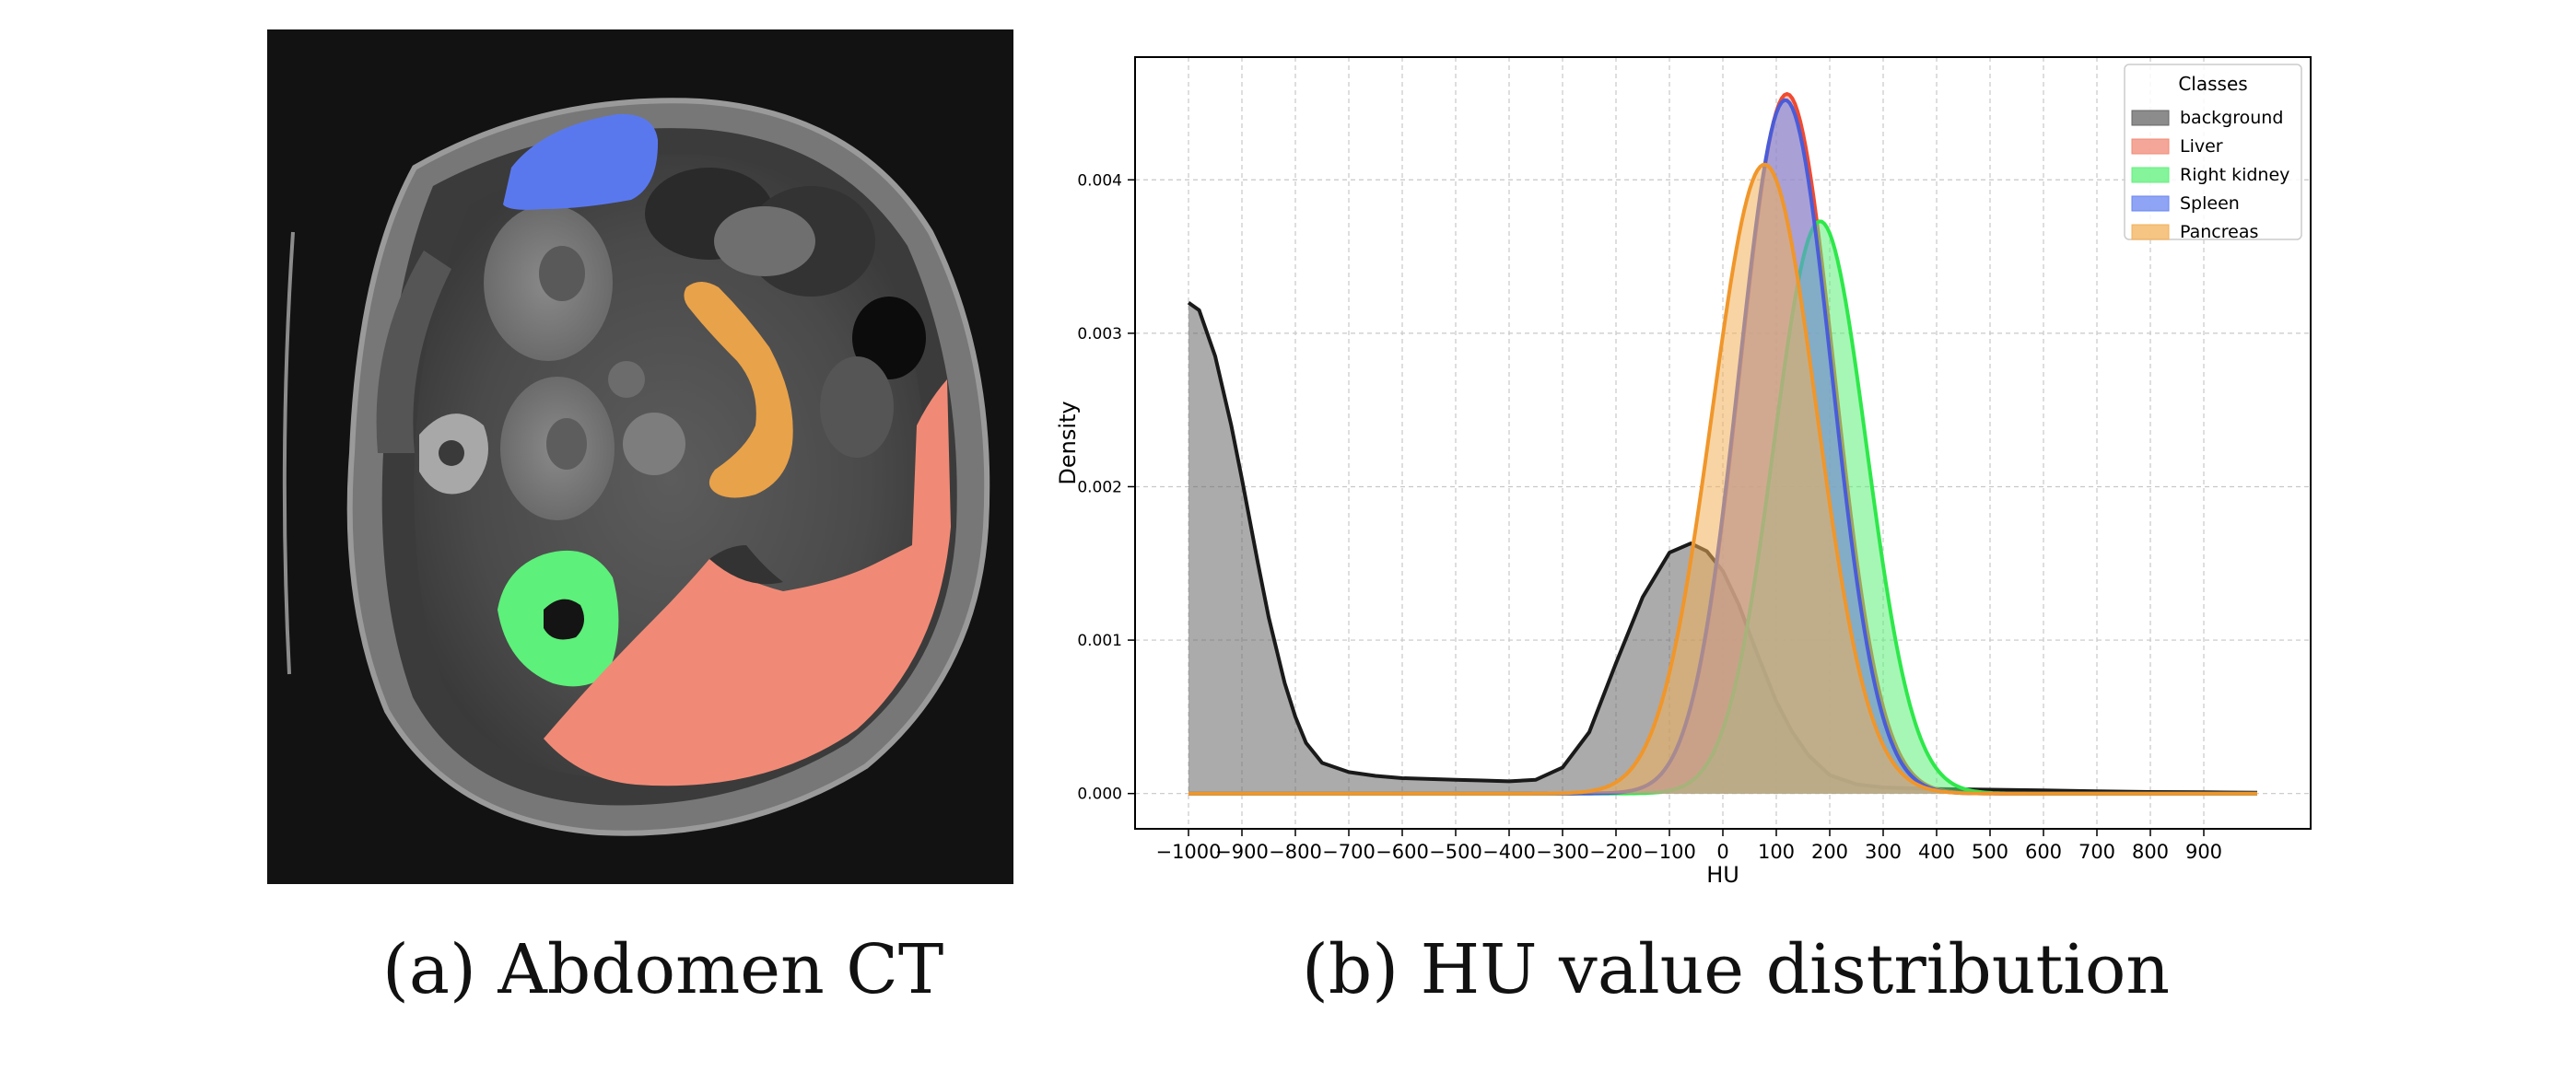  Describe the element at coordinates (1403, 852) in the screenshot. I see `x-tick-label: −600` at that location.